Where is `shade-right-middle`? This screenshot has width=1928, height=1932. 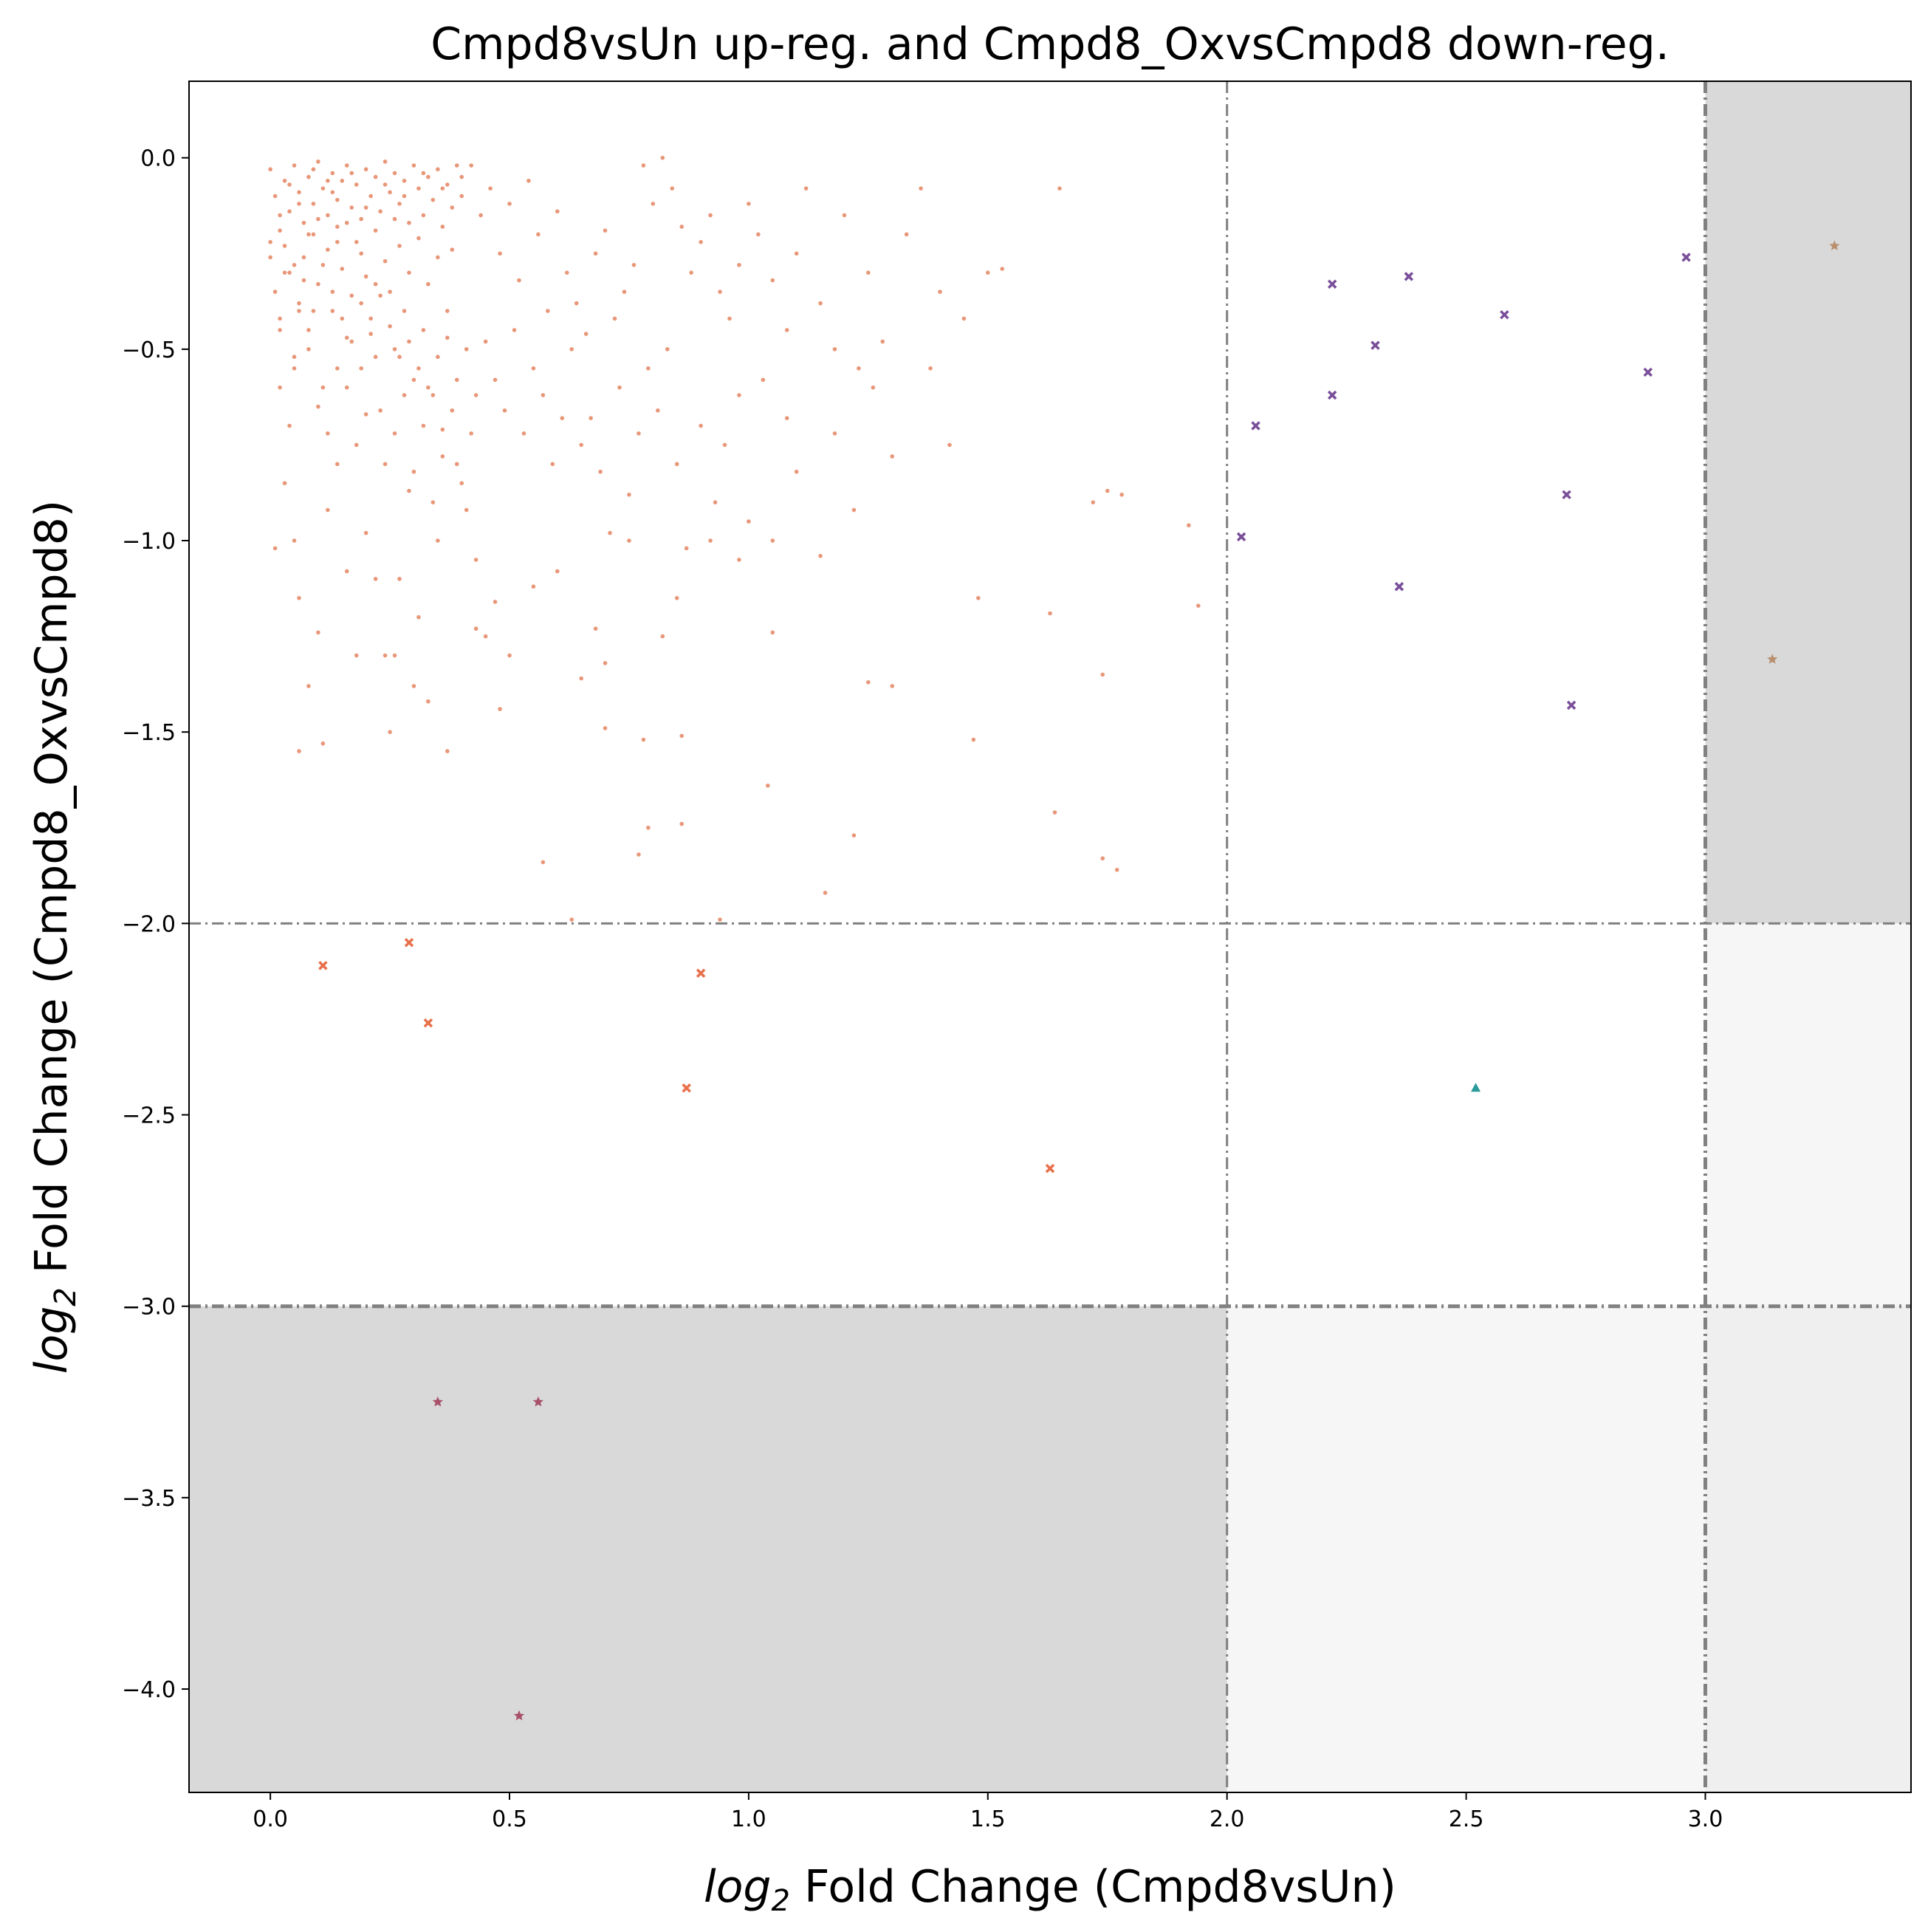
shade-right-middle is located at coordinates (1808, 1114).